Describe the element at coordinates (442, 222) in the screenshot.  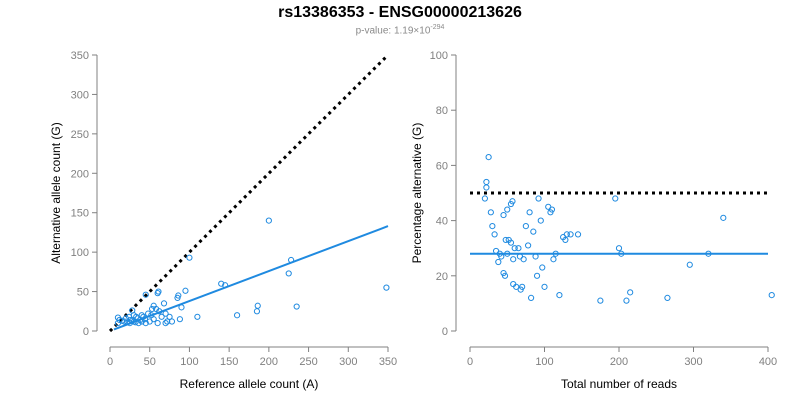
I see `y-tick-label: 40` at that location.